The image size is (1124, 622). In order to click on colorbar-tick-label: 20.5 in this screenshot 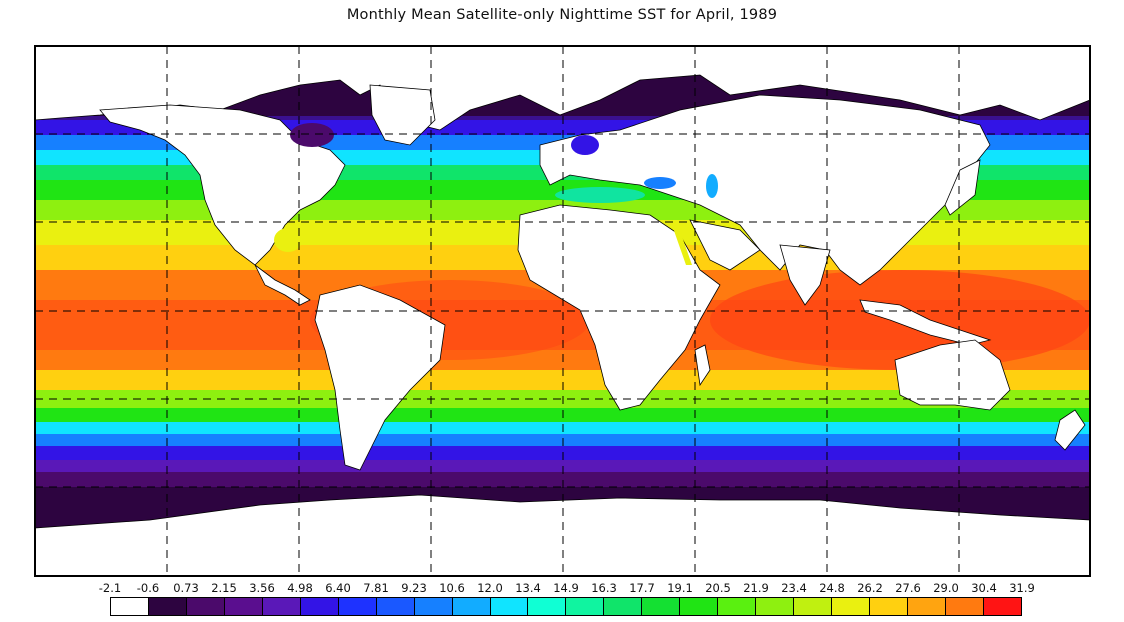, I will do `click(718, 588)`.